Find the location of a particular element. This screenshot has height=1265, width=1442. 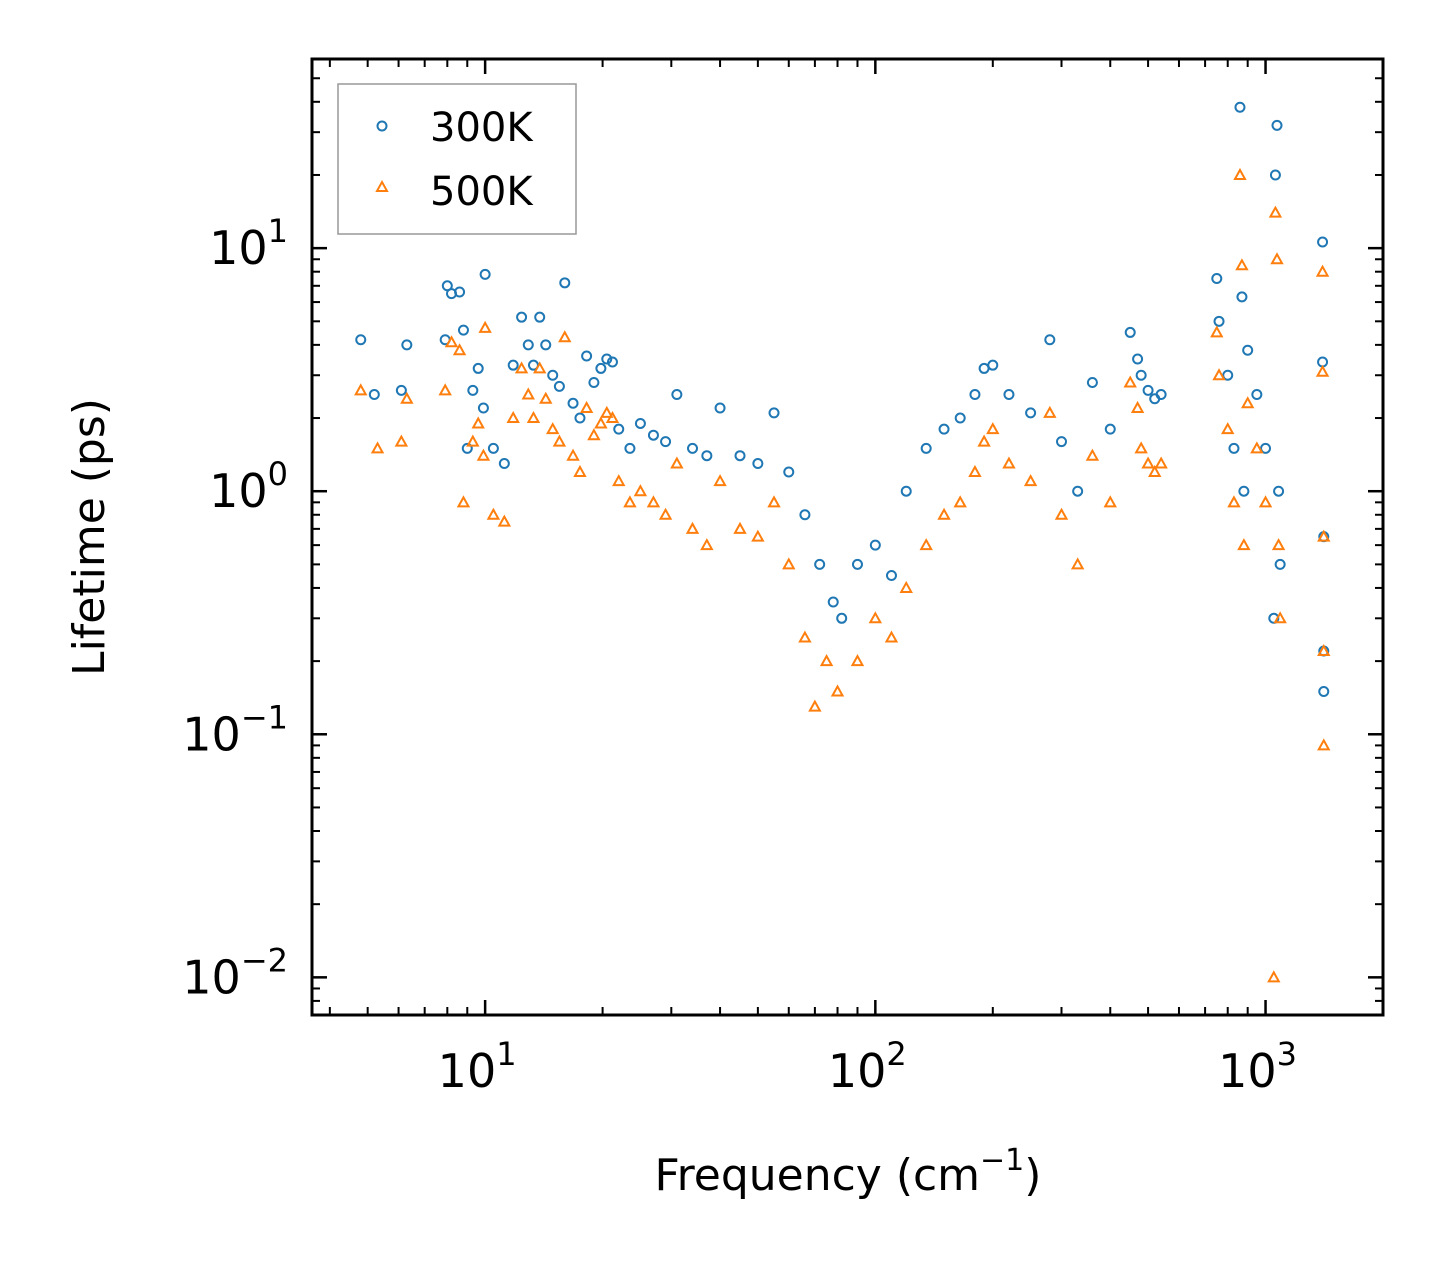

y-tick-label: 10⁰ is located at coordinates (248, 486).